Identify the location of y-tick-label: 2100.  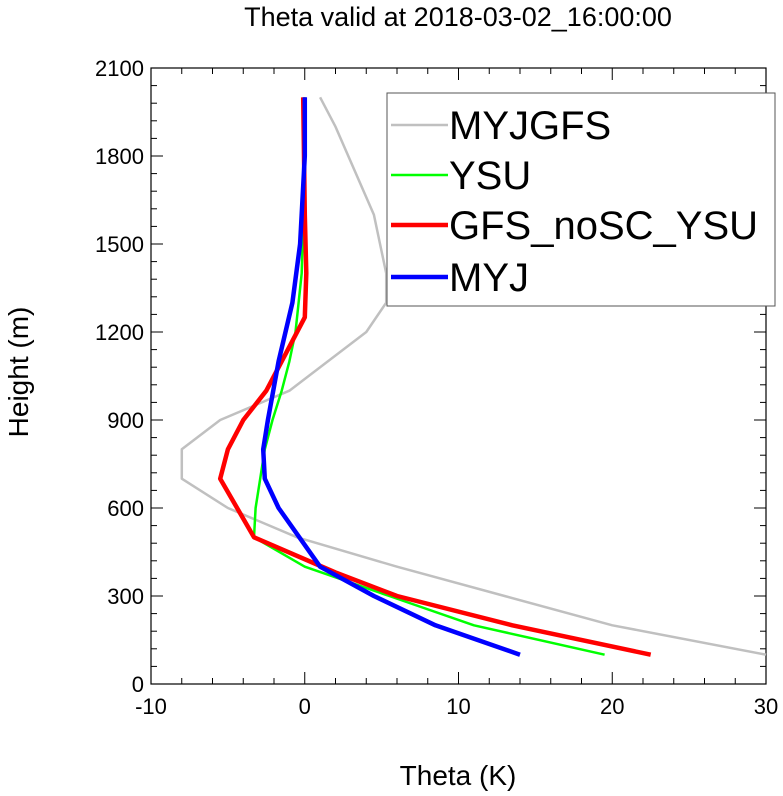
(119, 68).